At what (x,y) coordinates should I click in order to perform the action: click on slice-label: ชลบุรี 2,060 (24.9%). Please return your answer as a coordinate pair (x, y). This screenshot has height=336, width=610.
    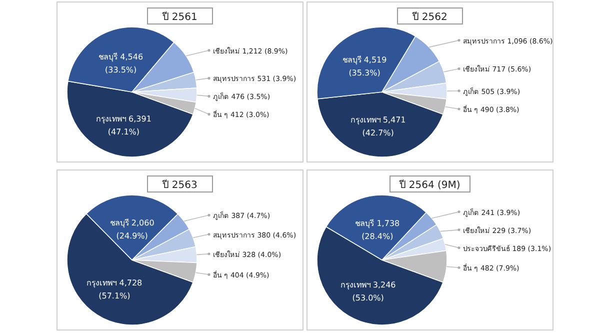
    Looking at the image, I should click on (132, 229).